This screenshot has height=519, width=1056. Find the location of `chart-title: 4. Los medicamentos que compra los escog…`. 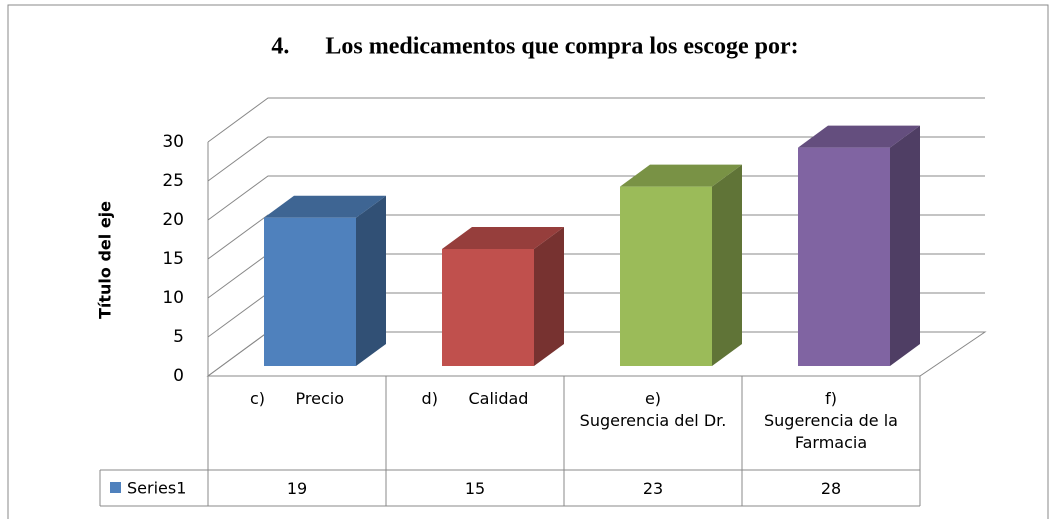

chart-title: 4. Los medicamentos que compra los escog… is located at coordinates (534, 47).